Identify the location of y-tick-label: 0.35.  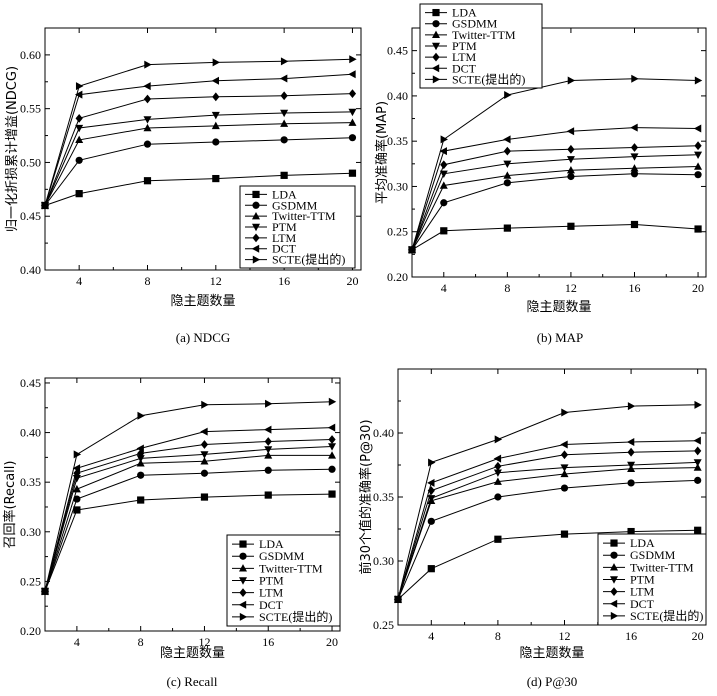
(397, 141).